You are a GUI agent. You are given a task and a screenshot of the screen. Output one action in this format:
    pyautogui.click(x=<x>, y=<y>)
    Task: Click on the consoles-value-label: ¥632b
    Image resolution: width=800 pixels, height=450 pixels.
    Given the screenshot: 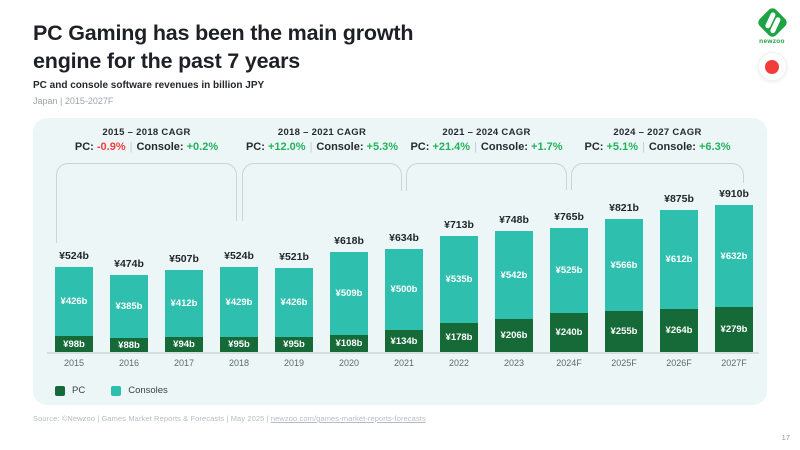 What is the action you would take?
    pyautogui.click(x=734, y=256)
    